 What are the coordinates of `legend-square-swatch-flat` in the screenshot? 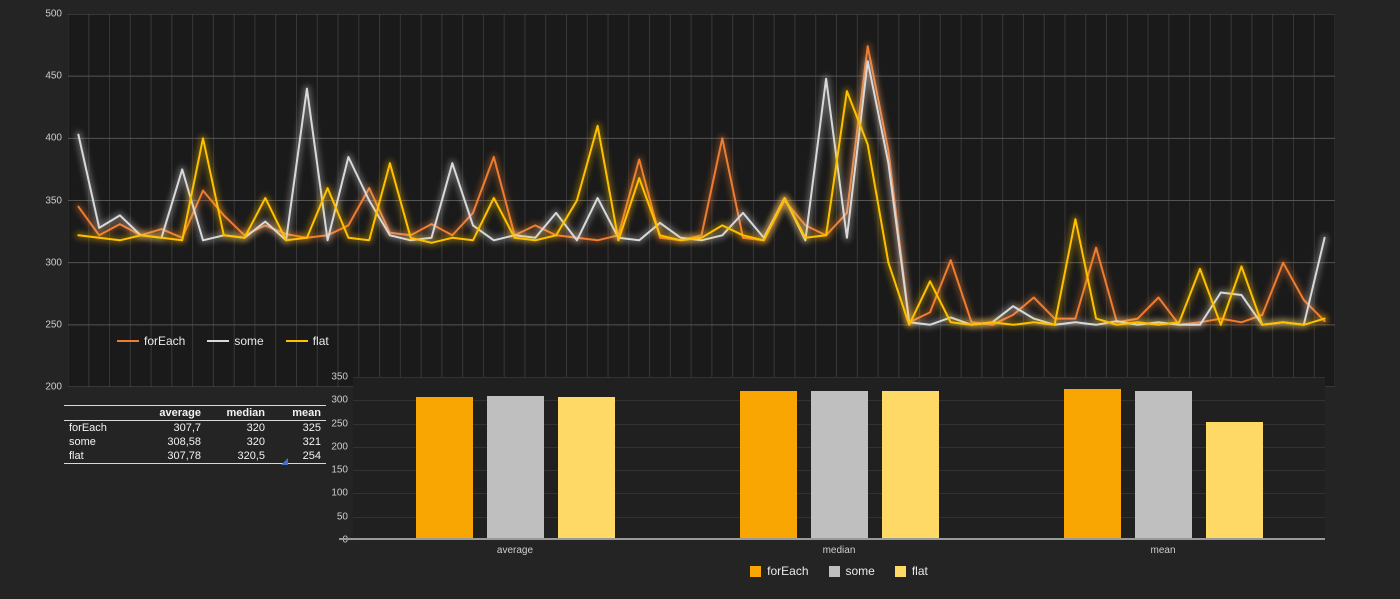 It's located at (900, 571).